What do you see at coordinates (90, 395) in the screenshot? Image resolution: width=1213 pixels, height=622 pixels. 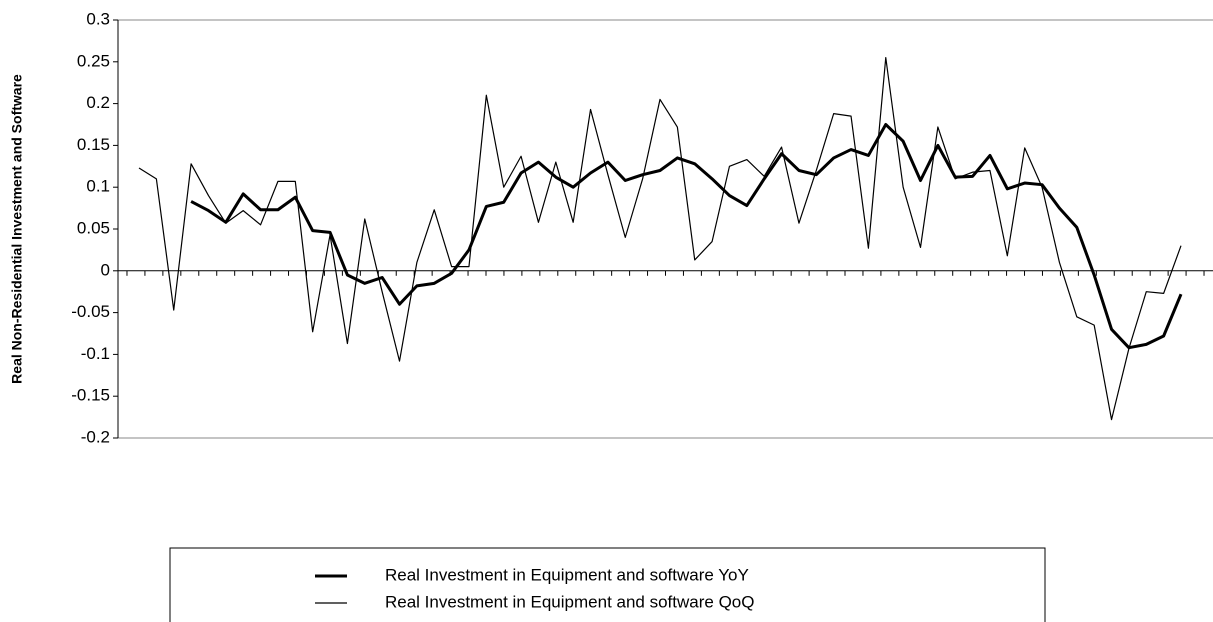 I see `y-tick-label: -0.15` at bounding box center [90, 395].